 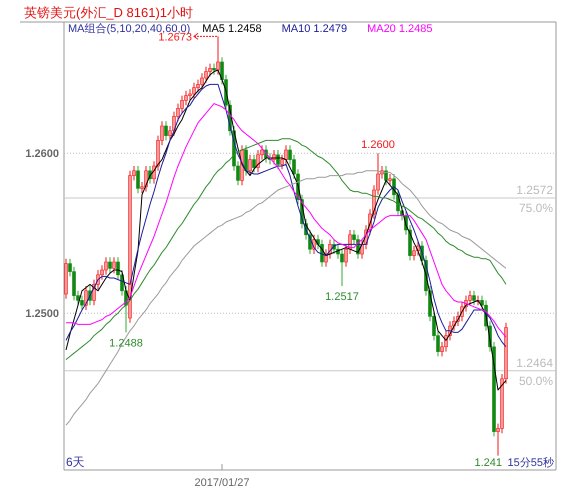 What do you see at coordinates (109, 12) in the screenshot?
I see `chart-title: 英镑美元(外汇_D 8161)1小时` at bounding box center [109, 12].